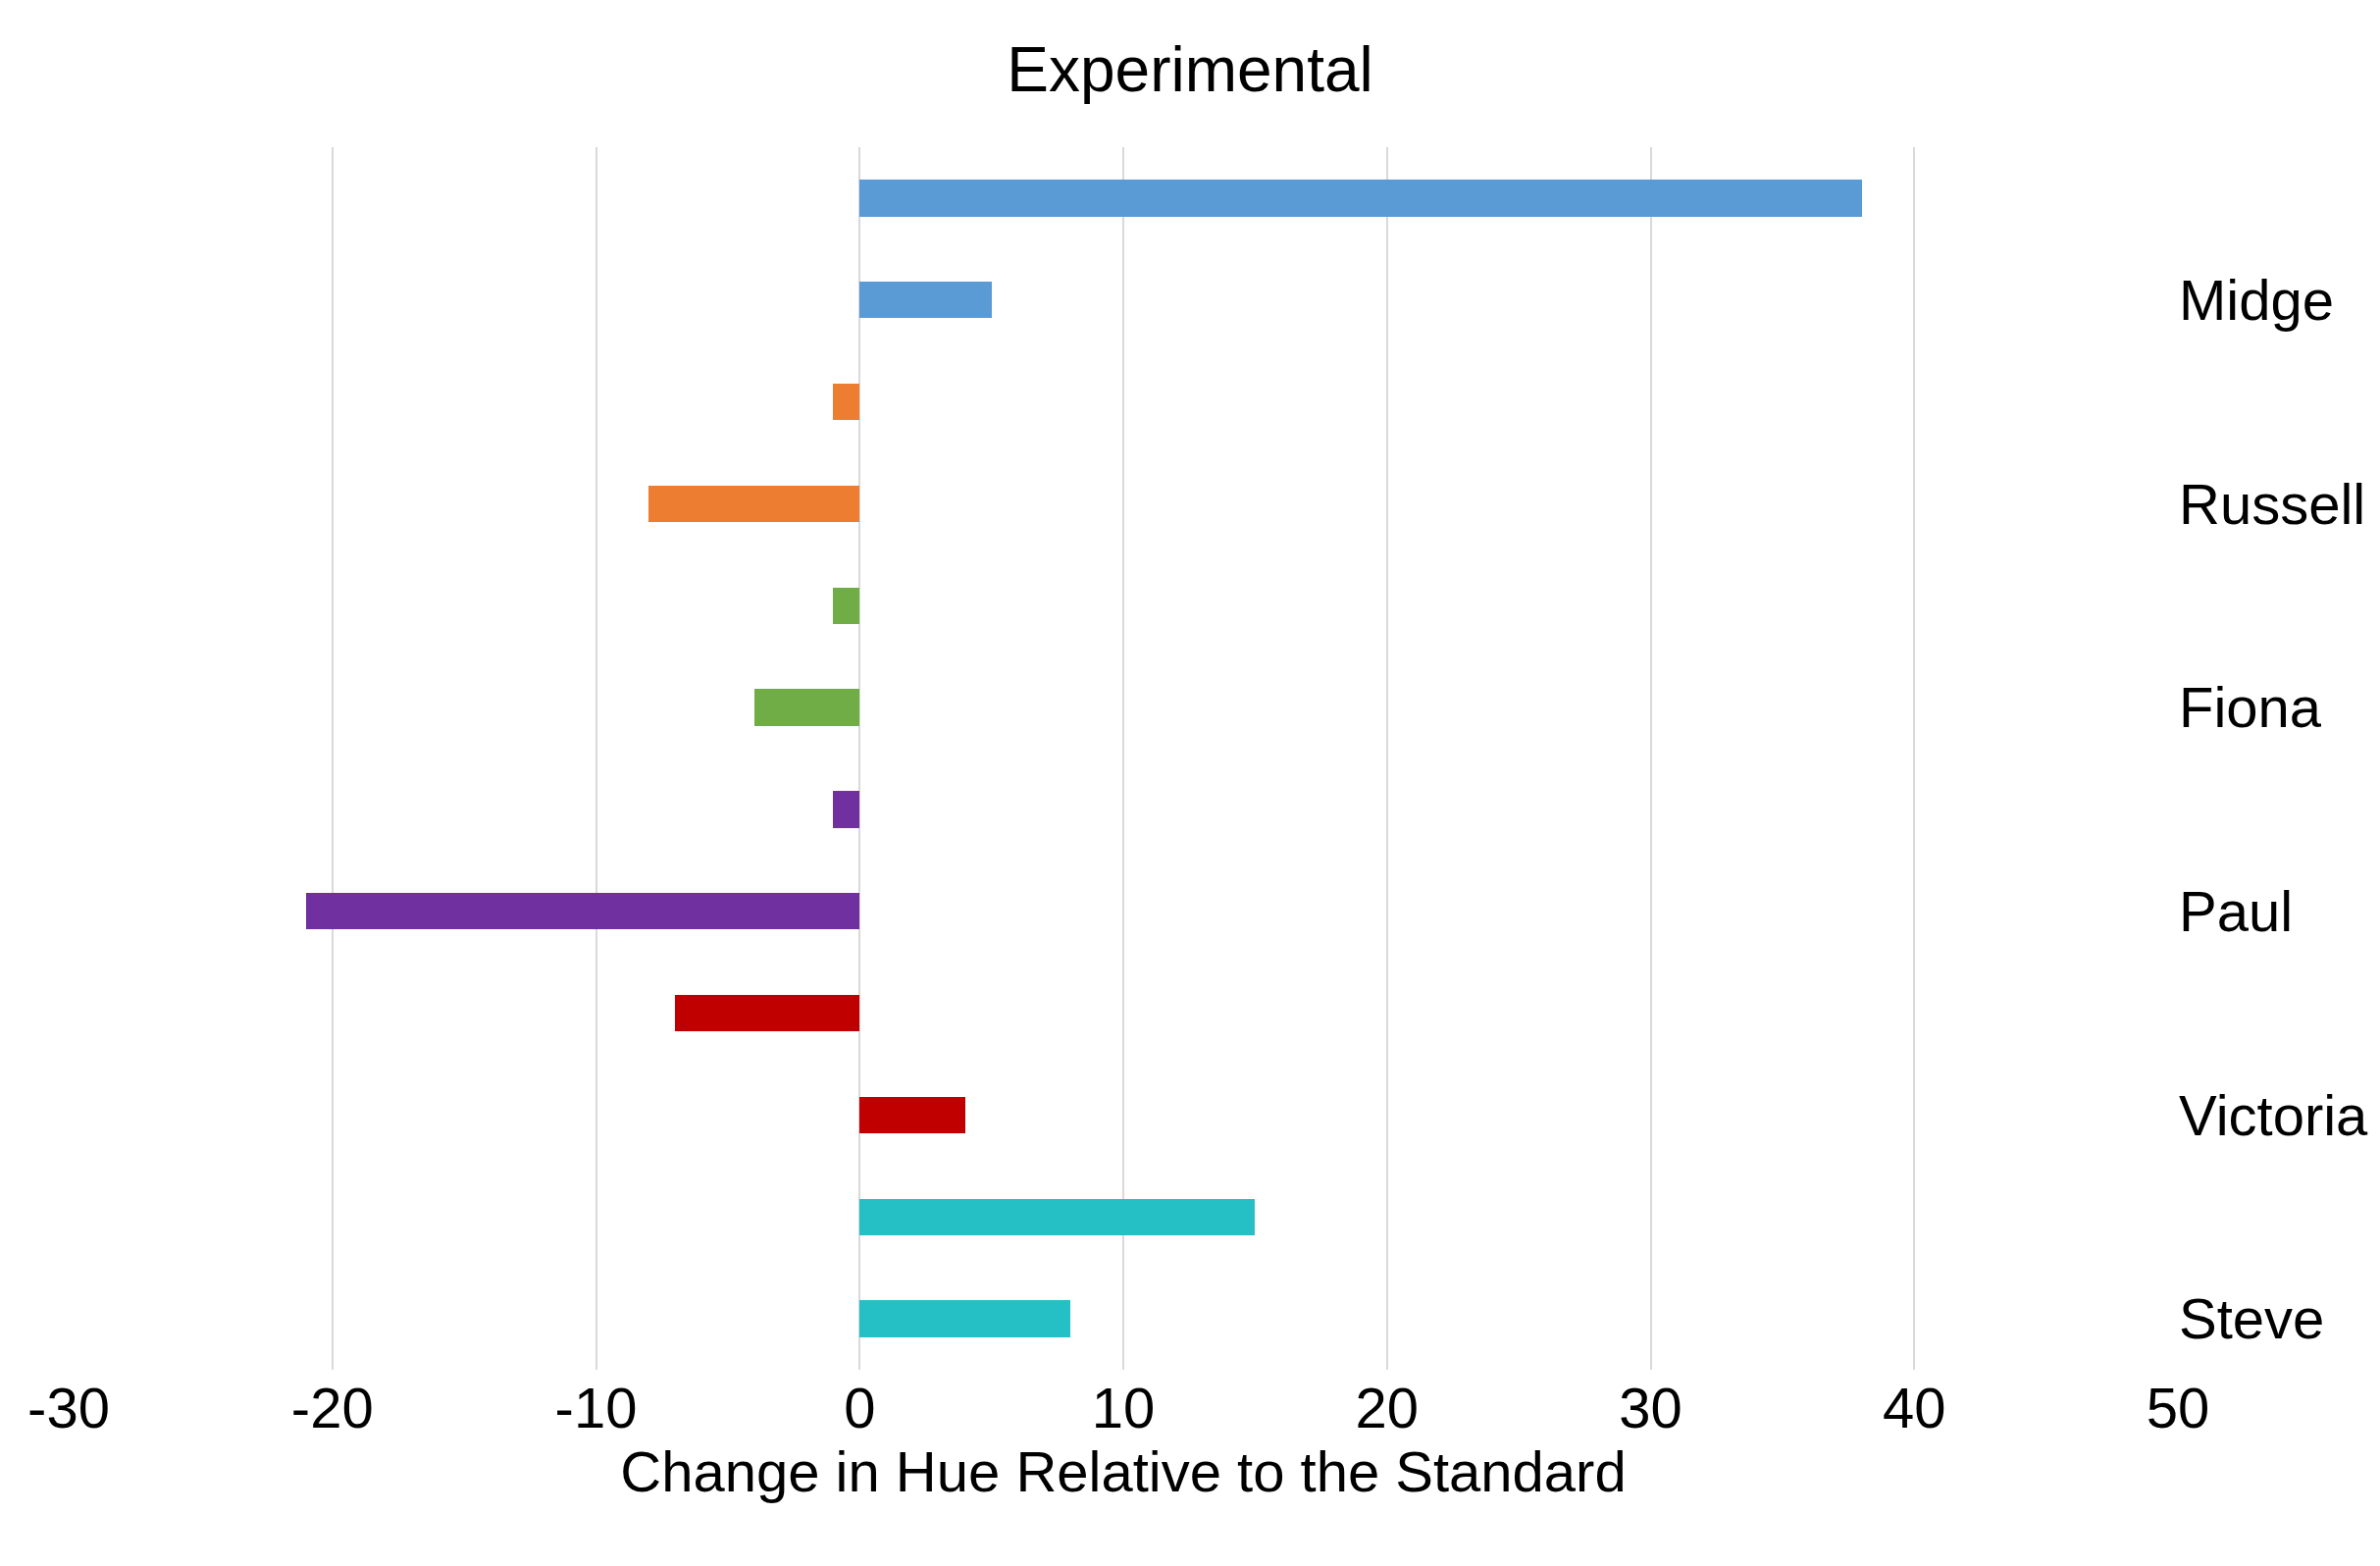 This screenshot has width=2380, height=1566. What do you see at coordinates (596, 1407) in the screenshot?
I see `x-tick-label: -10` at bounding box center [596, 1407].